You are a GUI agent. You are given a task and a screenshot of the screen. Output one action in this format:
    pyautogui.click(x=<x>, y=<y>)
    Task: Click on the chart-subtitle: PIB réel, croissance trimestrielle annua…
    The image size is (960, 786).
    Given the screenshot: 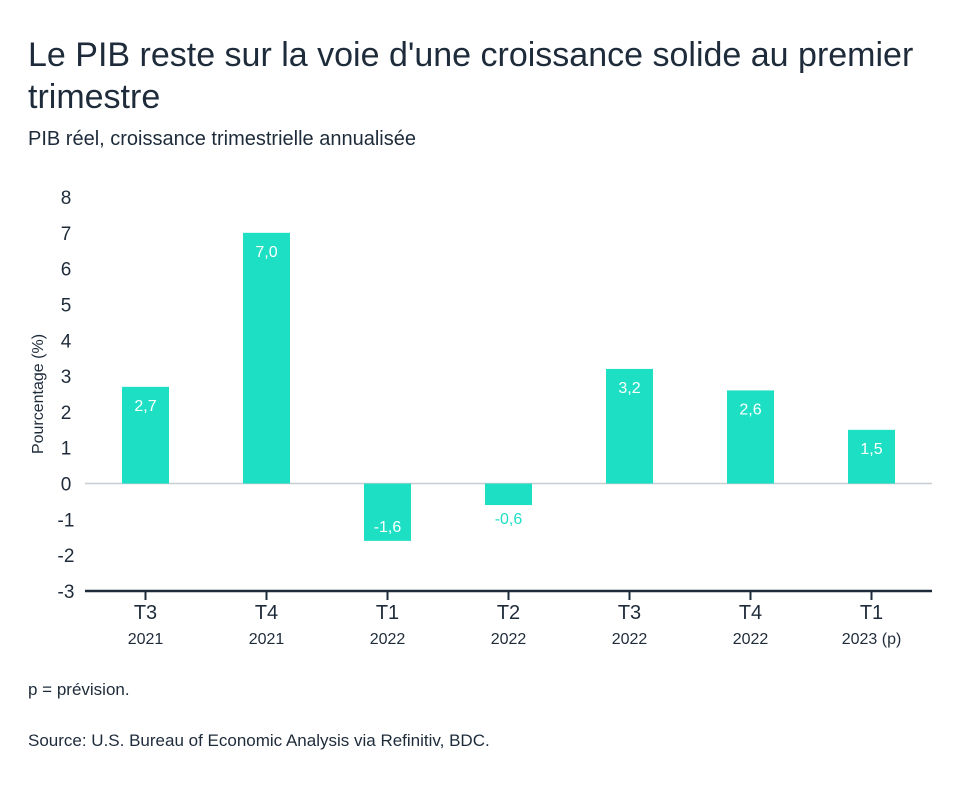 What is the action you would take?
    pyautogui.click(x=222, y=139)
    